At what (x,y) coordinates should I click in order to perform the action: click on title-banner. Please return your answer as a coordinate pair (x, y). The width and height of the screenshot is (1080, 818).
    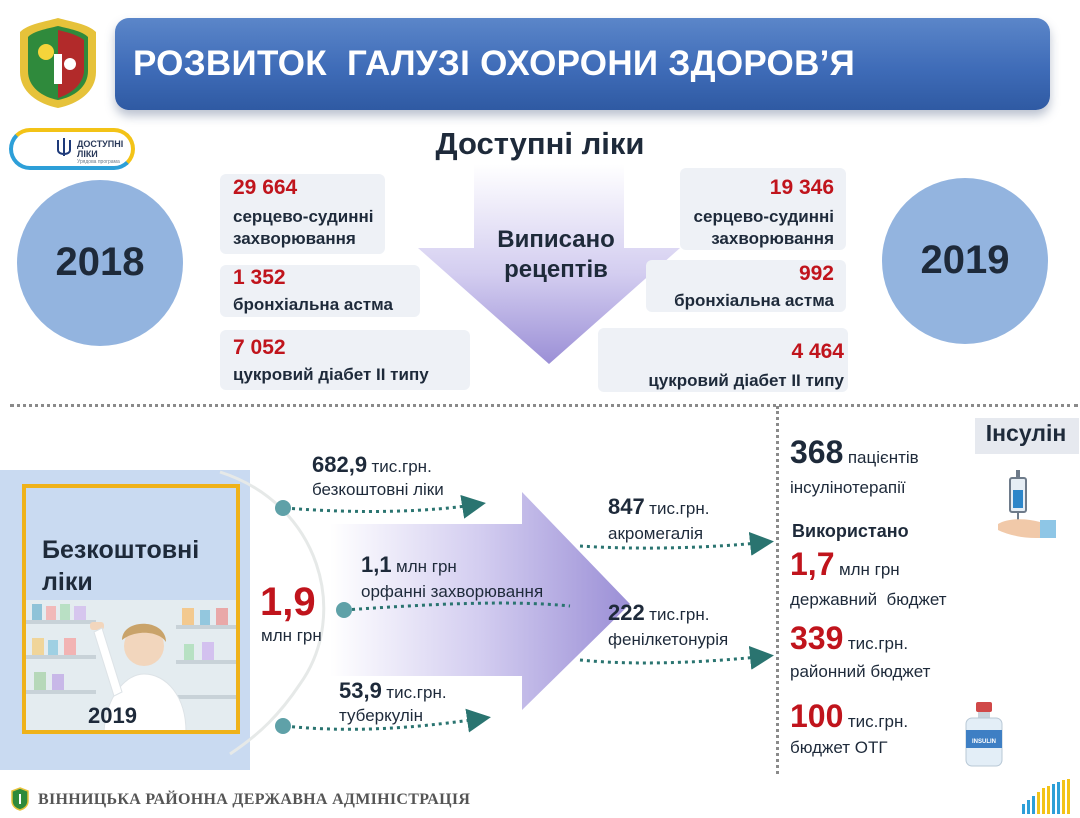
    Looking at the image, I should click on (582, 64).